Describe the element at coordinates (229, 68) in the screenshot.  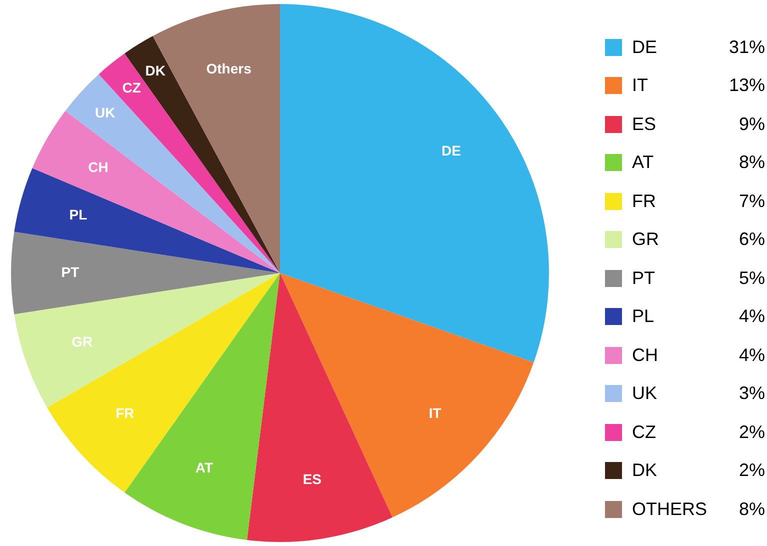
I see `text: Others` at that location.